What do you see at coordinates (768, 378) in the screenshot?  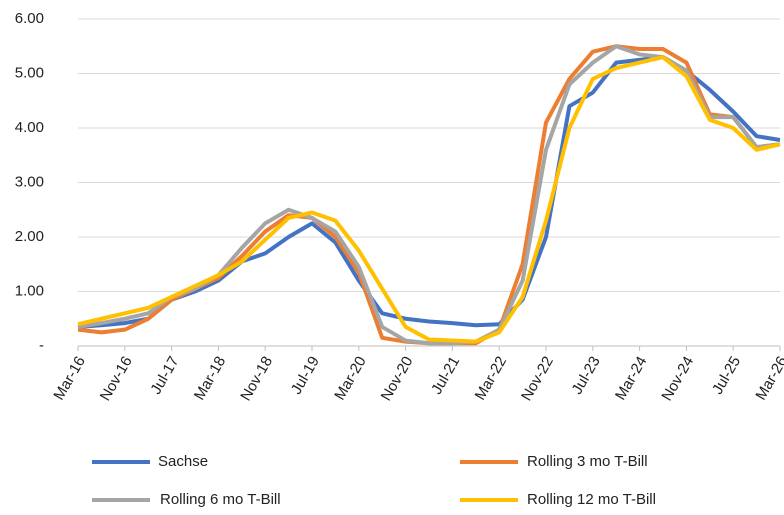 I see `x-tick-label: Mar-26` at bounding box center [768, 378].